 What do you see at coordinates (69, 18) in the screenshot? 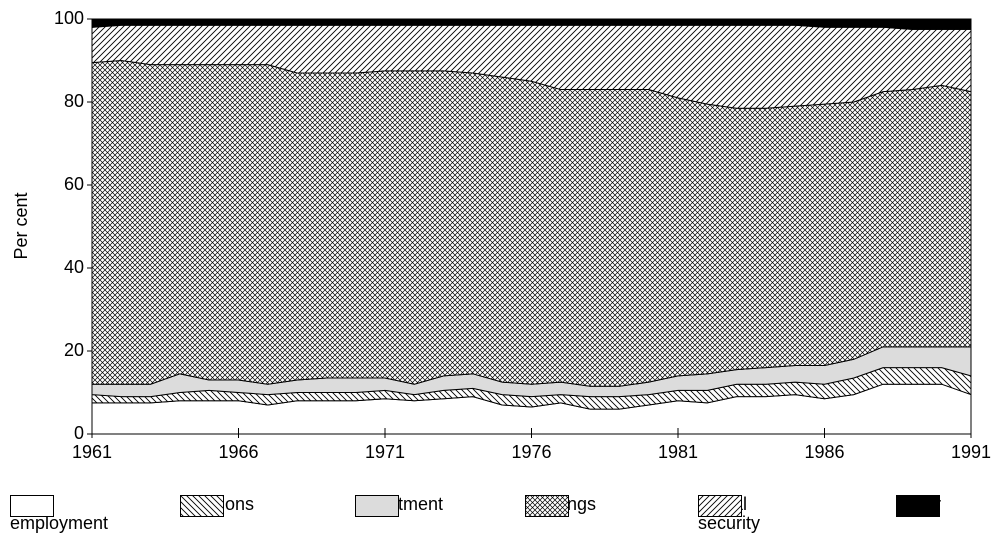
I see `y-tick-label: 100` at bounding box center [69, 18].